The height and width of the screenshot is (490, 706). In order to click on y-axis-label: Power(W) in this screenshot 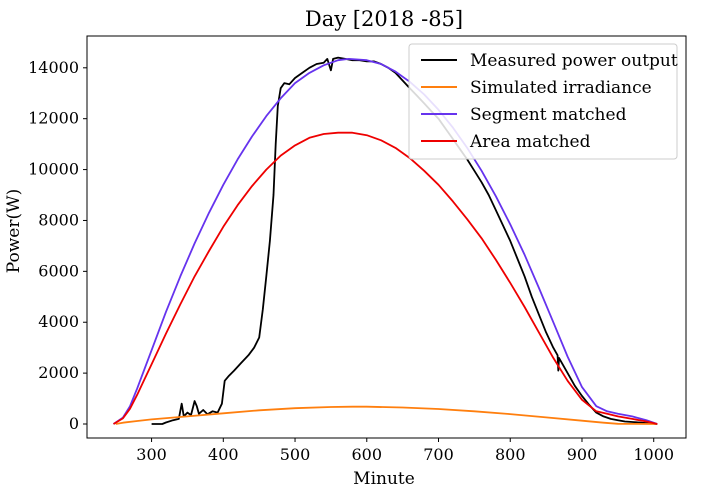, I will do `click(14, 231)`.